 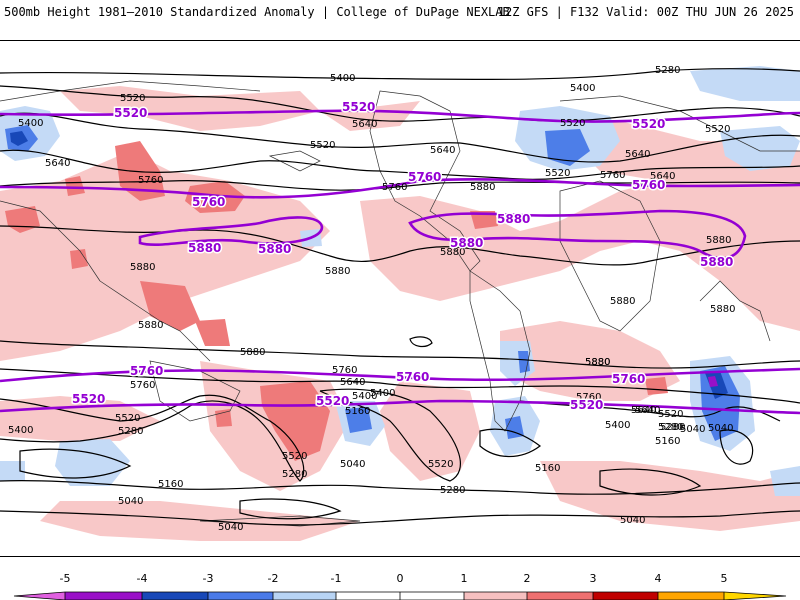 I want to click on colorbar-label: -2, so click(x=273, y=578).